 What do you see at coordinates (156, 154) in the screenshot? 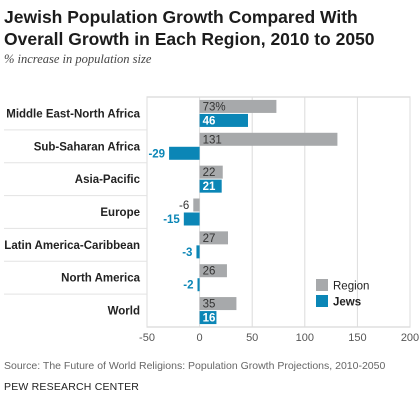
I see `jews-value-label: -29` at bounding box center [156, 154].